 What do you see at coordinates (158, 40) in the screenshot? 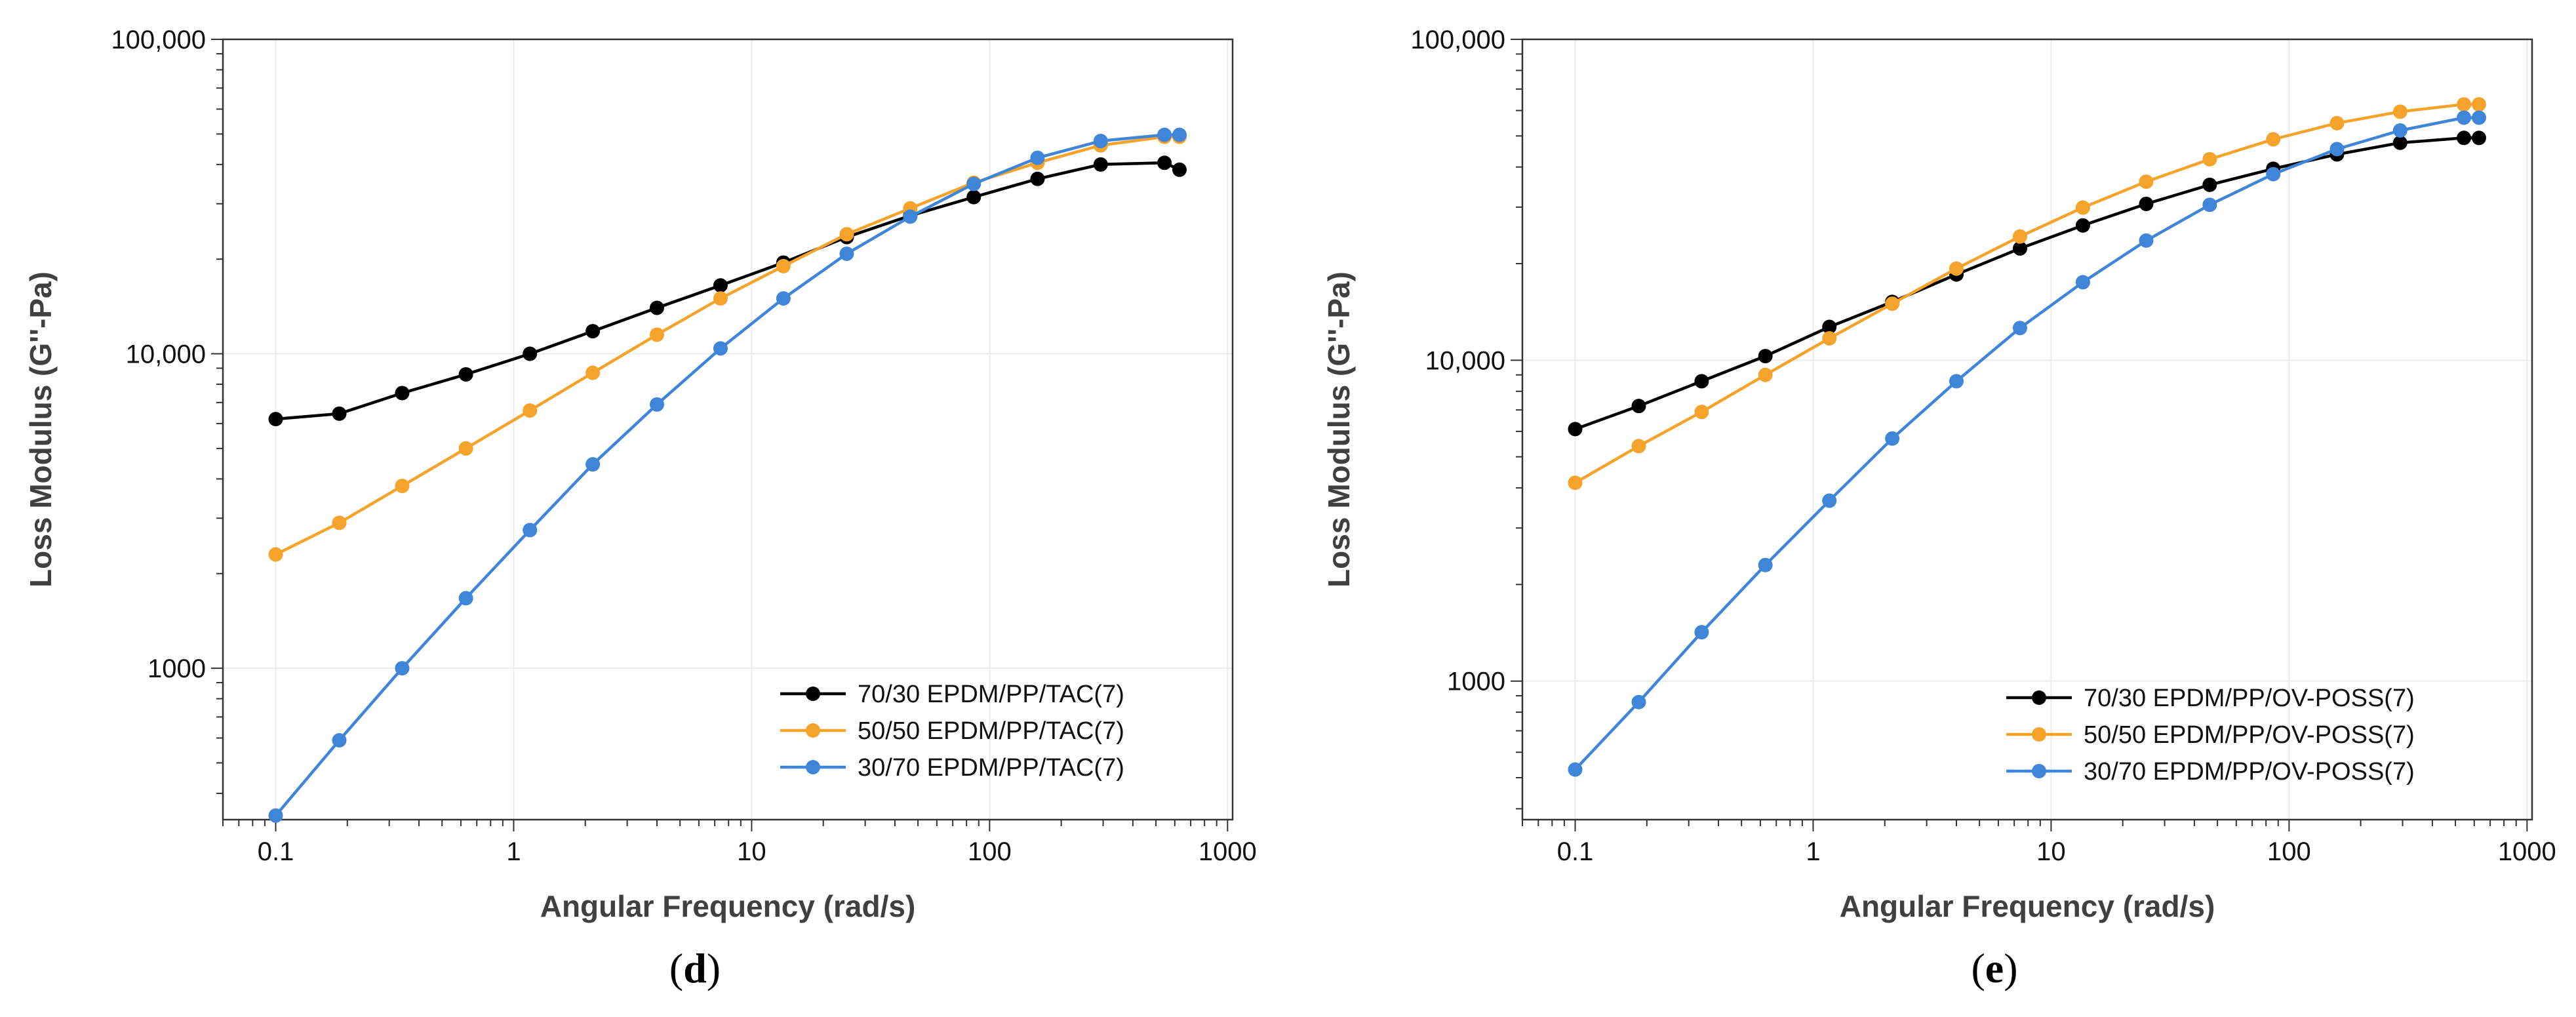
I see `y-tick-label: 100,000` at bounding box center [158, 40].